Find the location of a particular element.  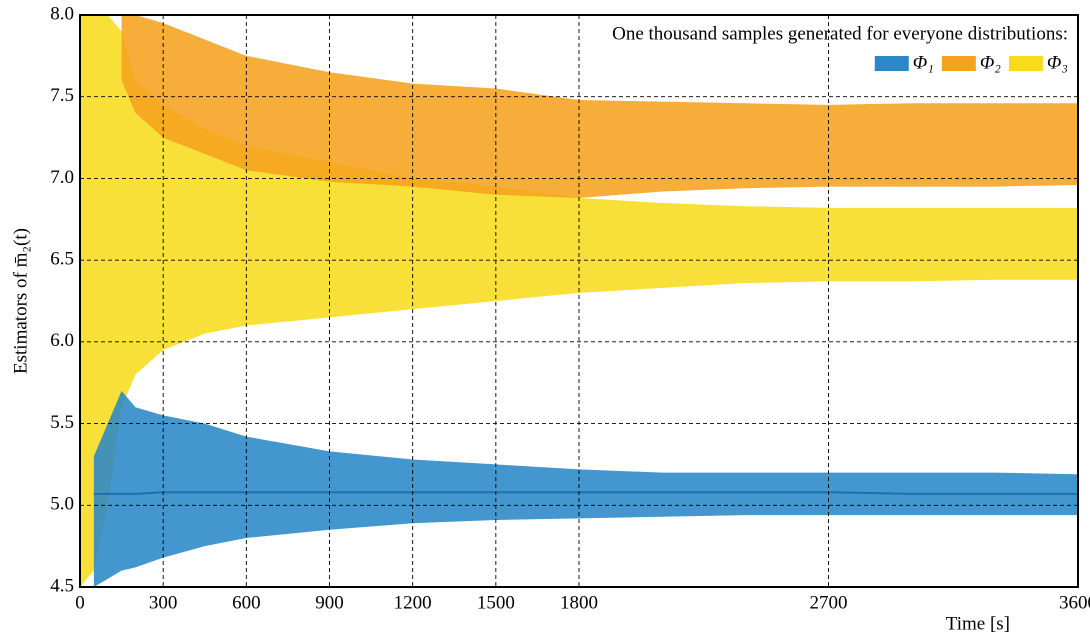

x-tick-label: 1200 is located at coordinates (413, 602).